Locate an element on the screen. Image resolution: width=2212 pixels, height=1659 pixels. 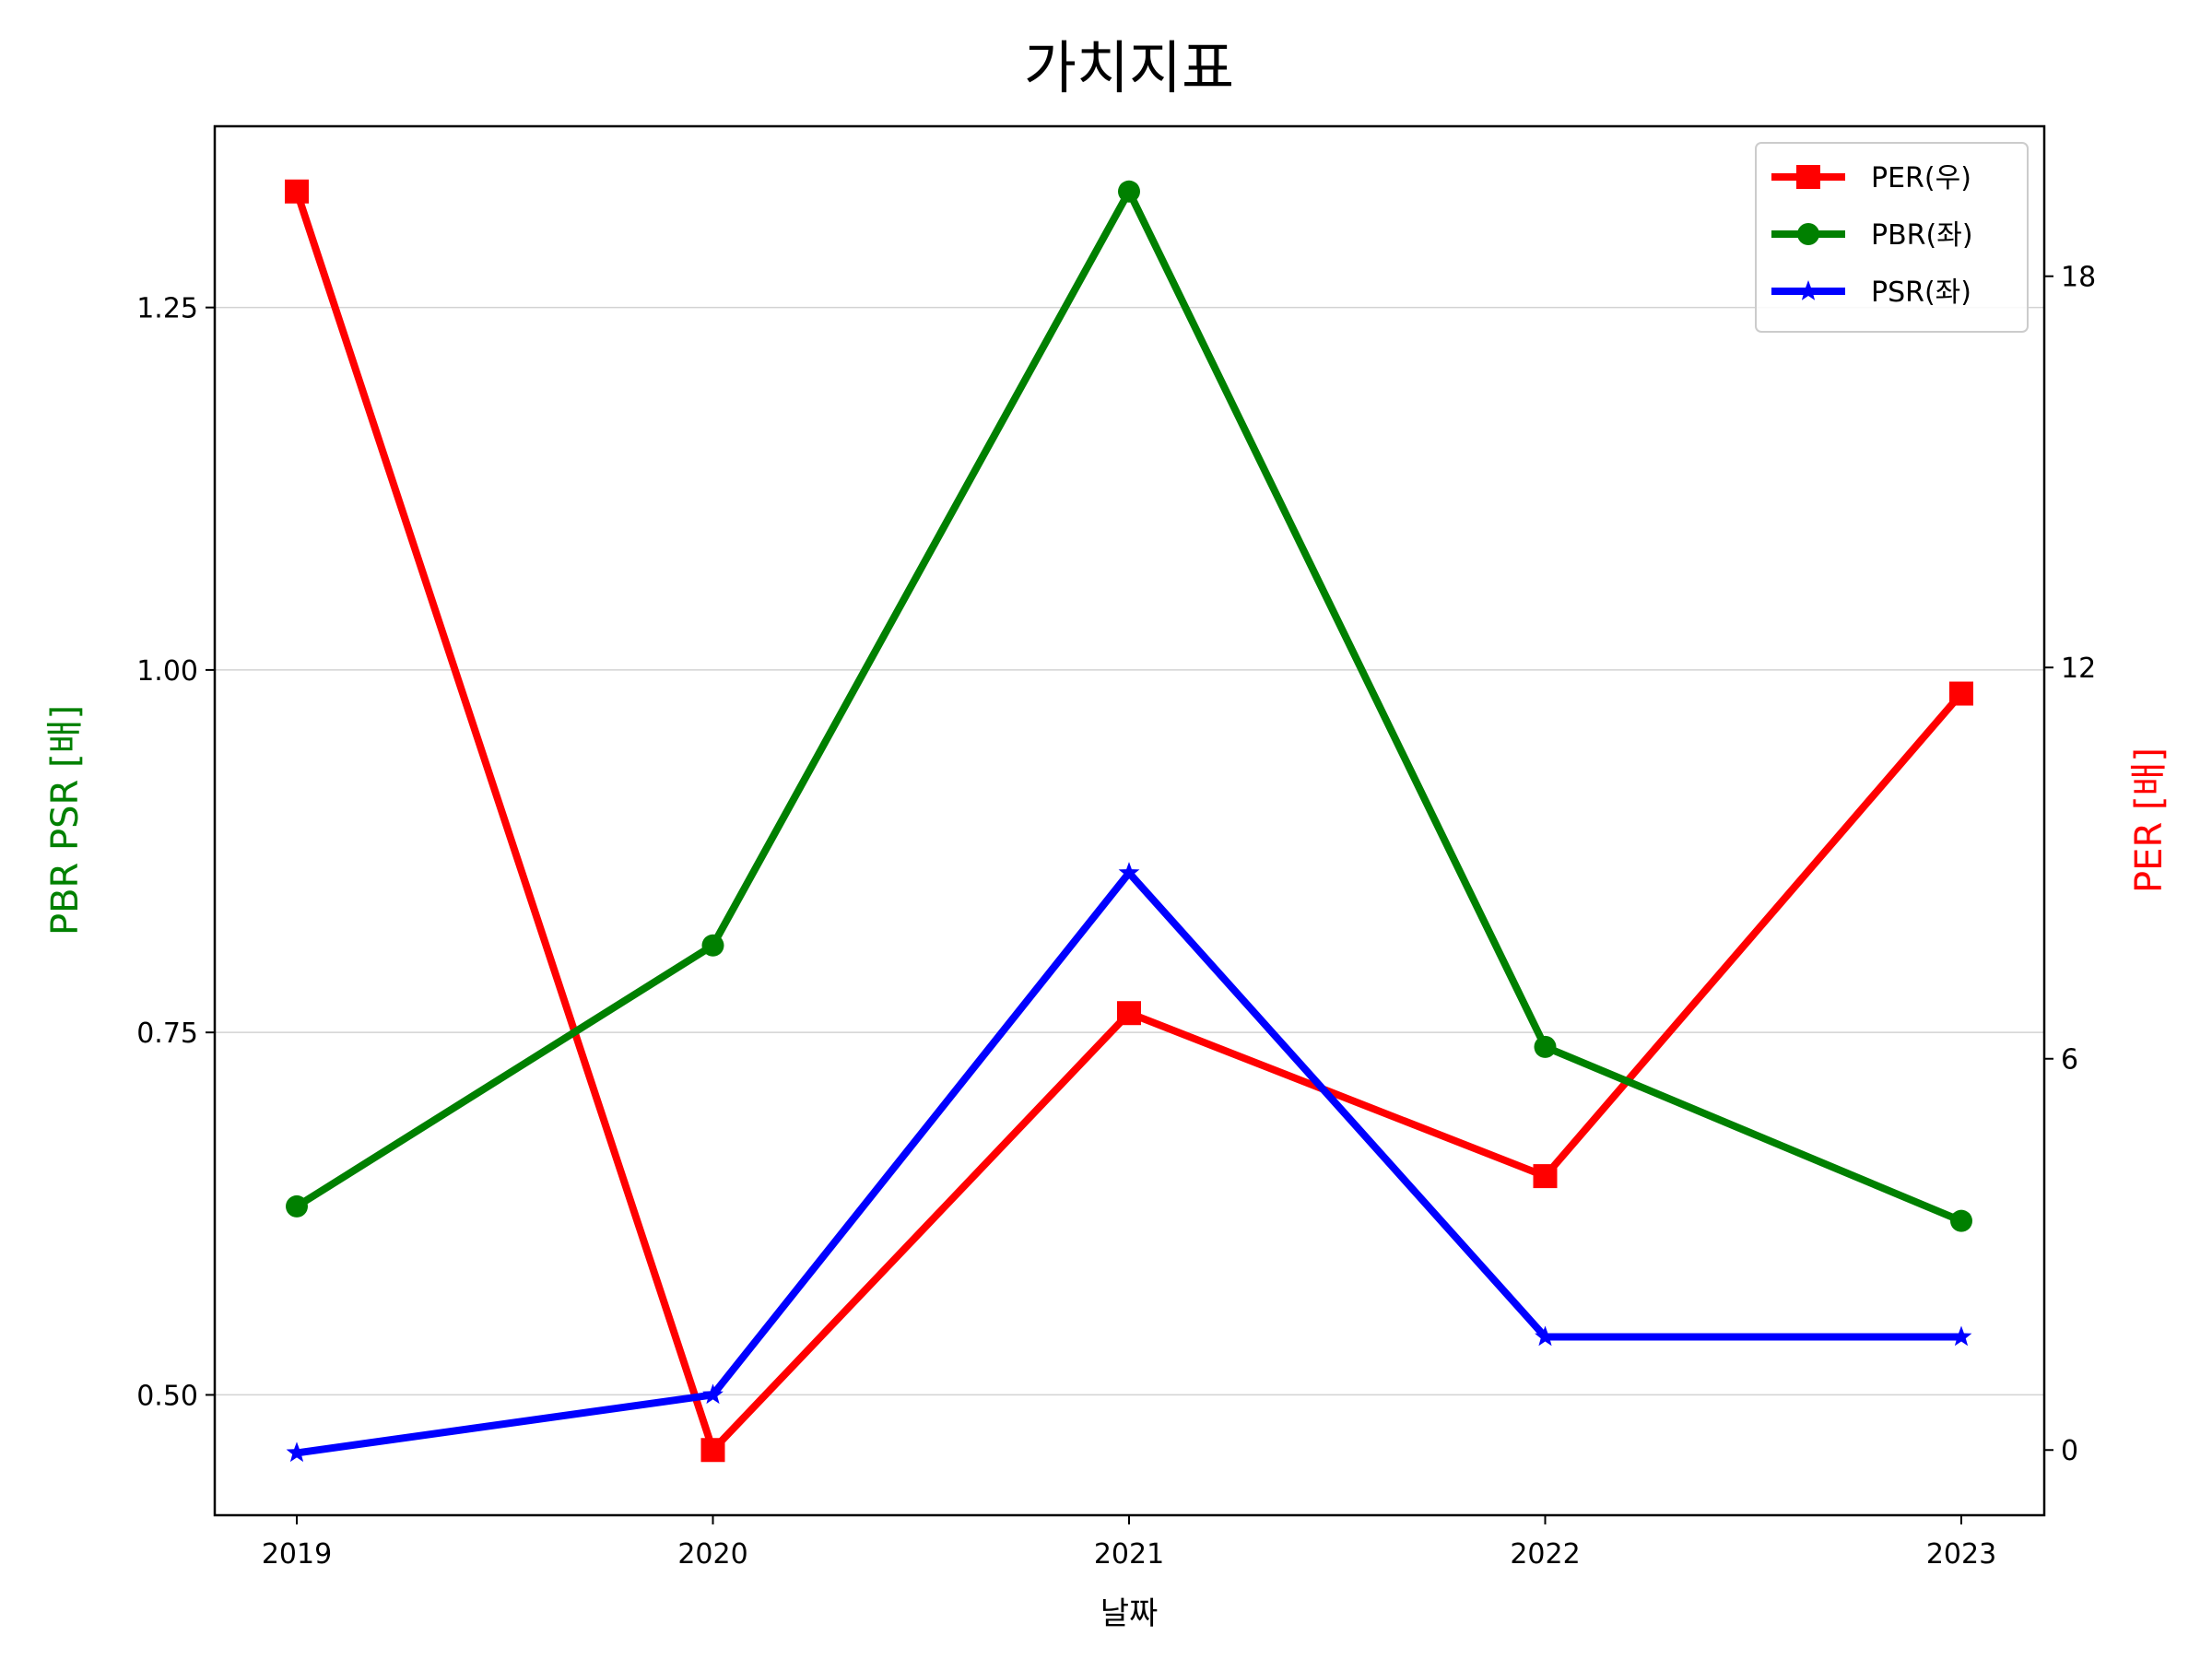
legend-label: PBR(좌) is located at coordinates (1922, 235).